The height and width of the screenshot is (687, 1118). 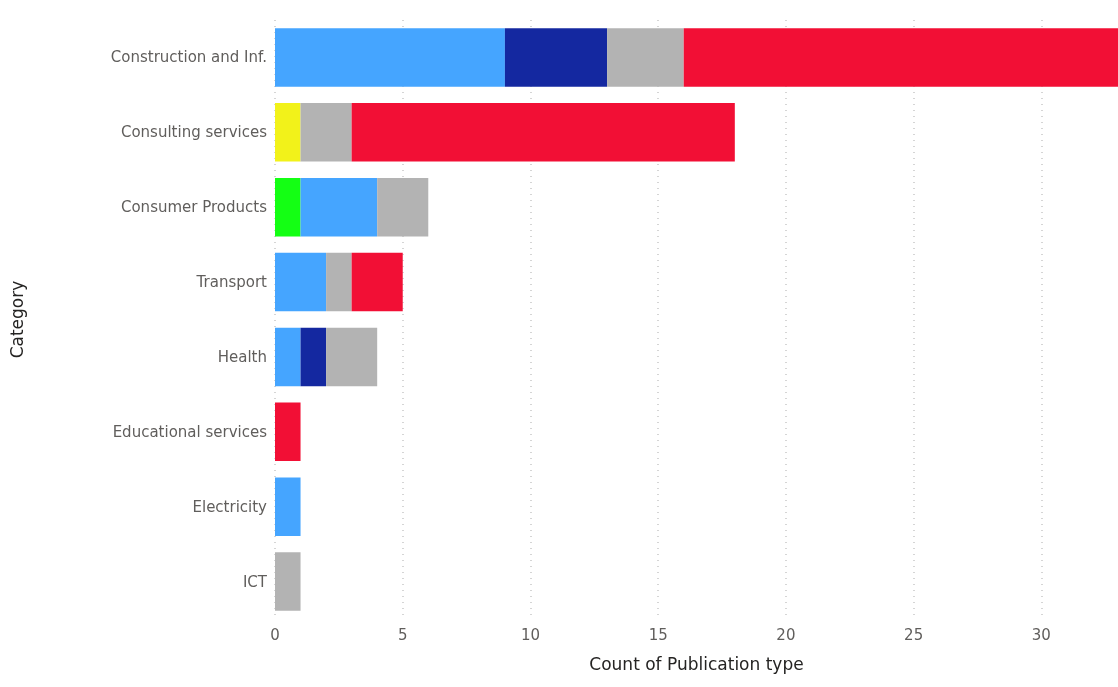 I want to click on x-tick-label: 25, so click(x=914, y=634).